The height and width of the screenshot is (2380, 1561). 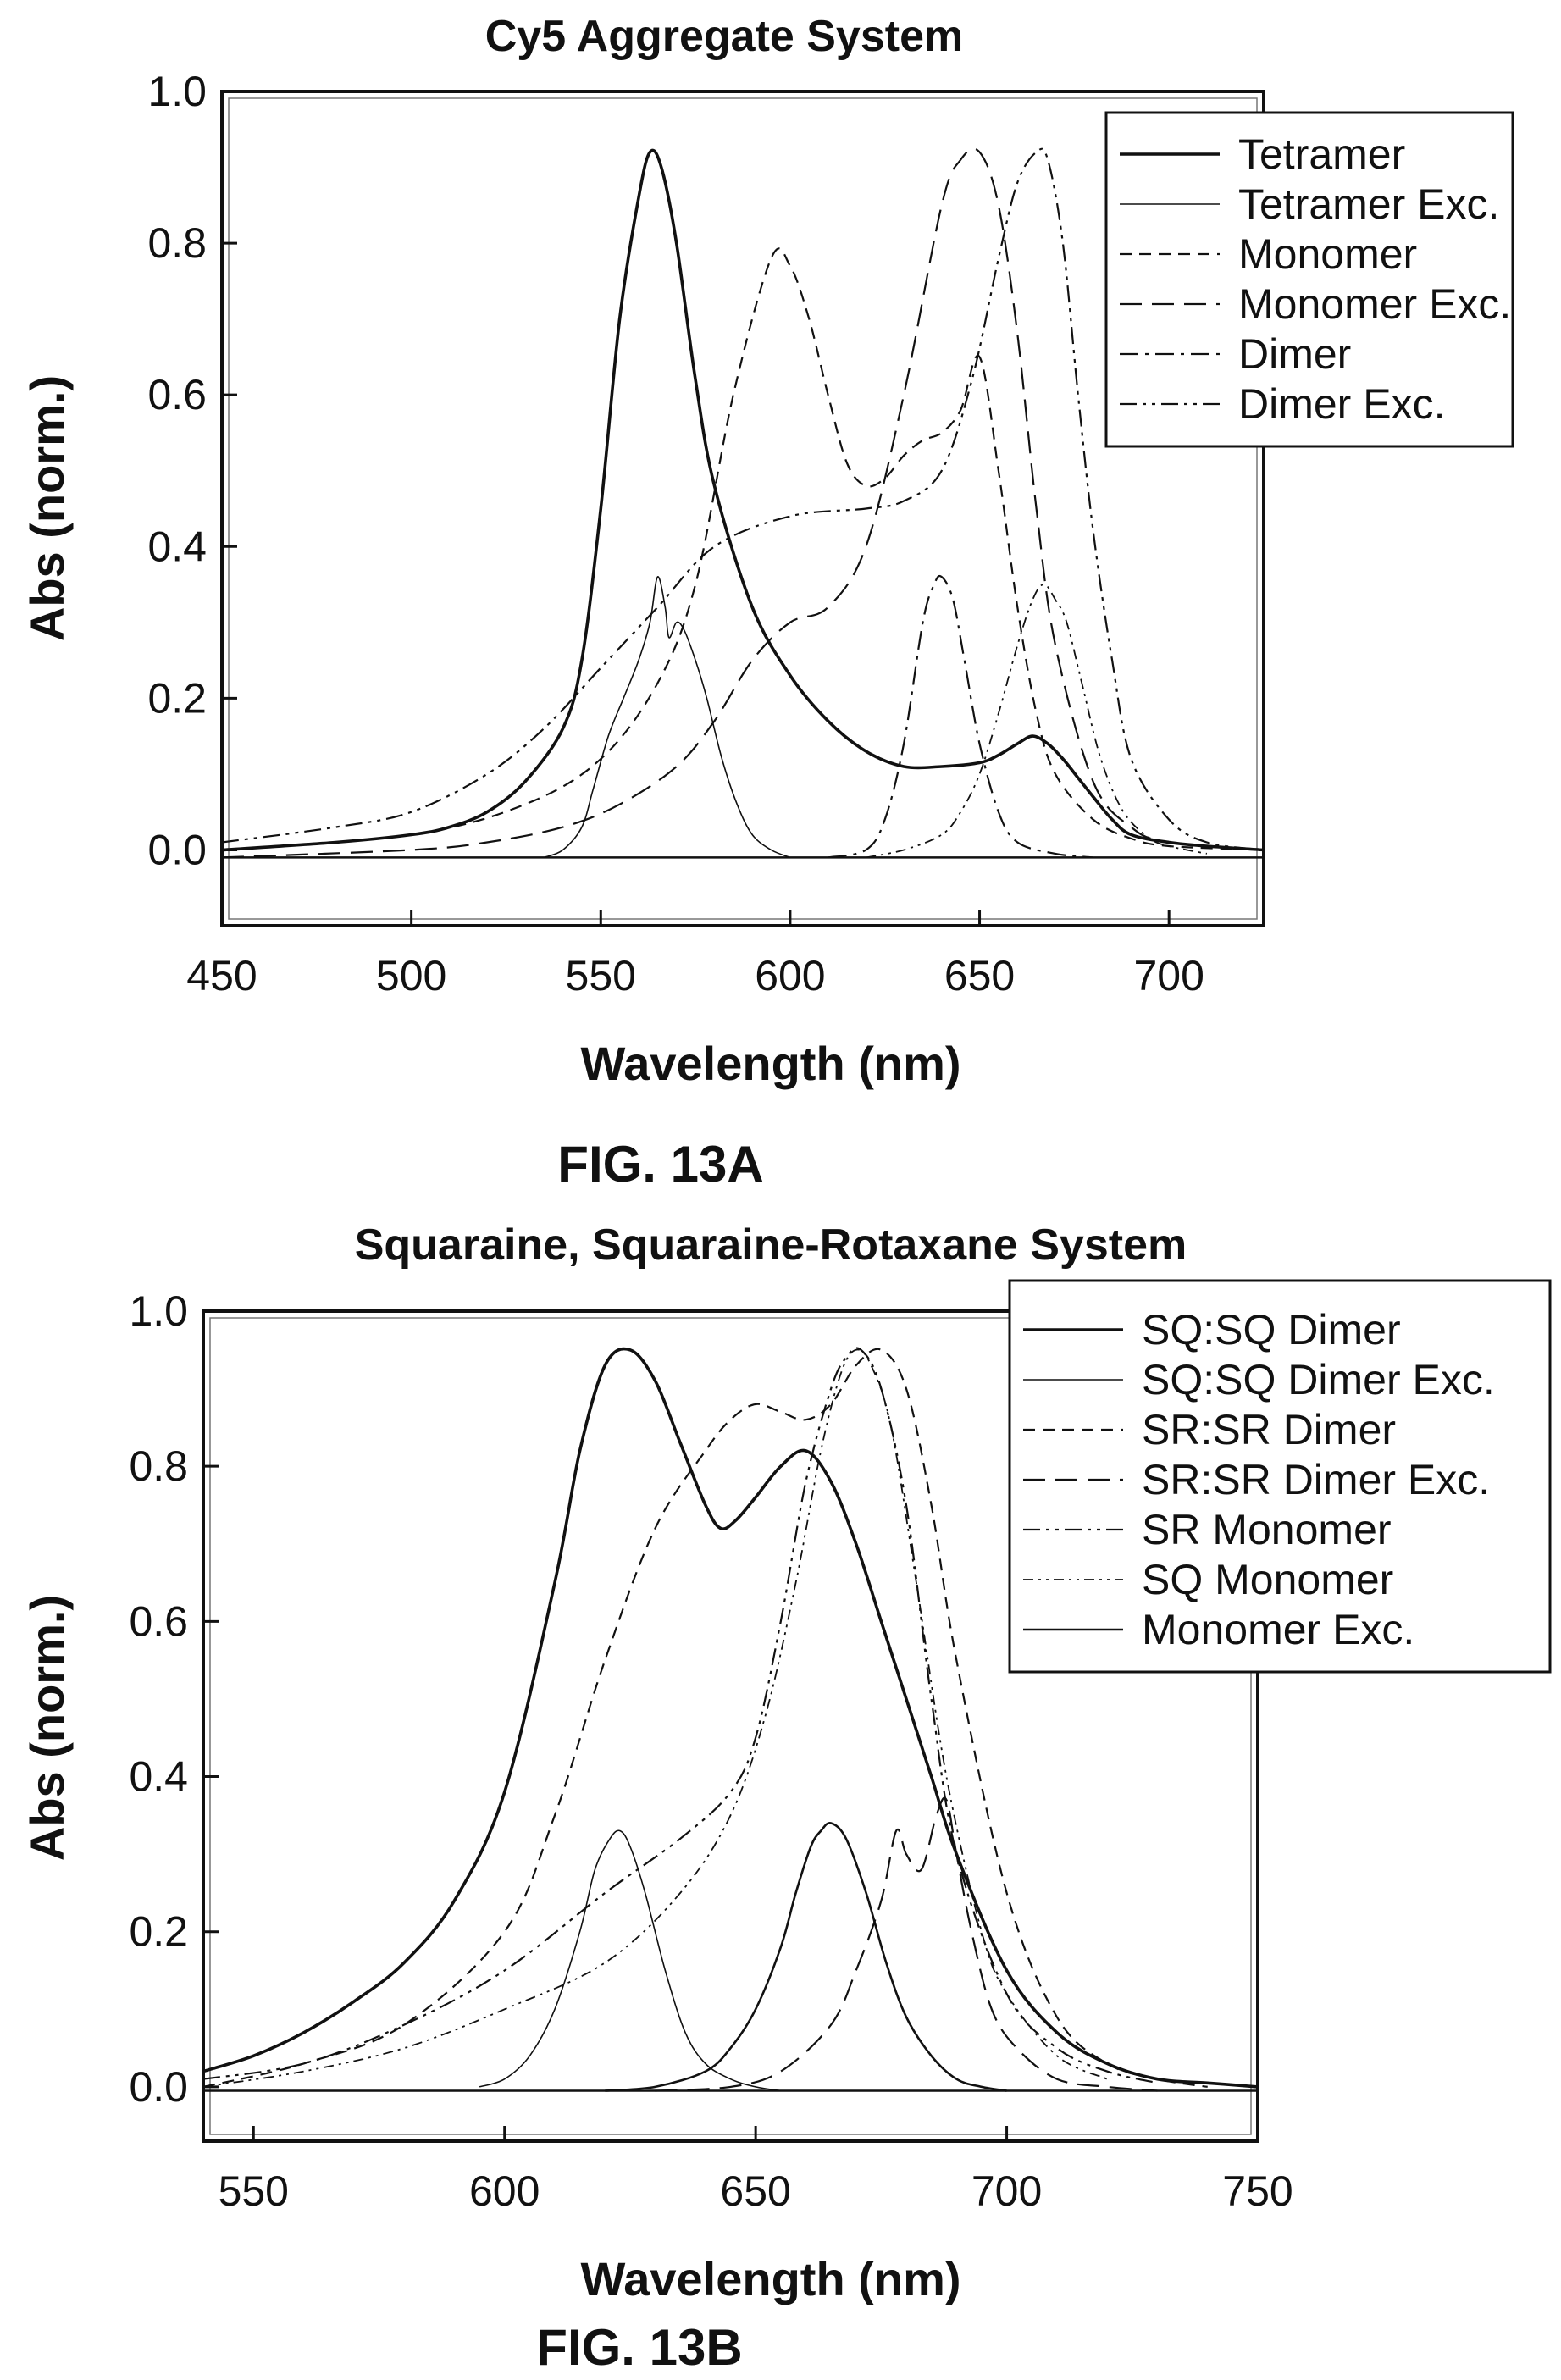 I want to click on chart-b-x-axis: 550 600 650 700 750, so click(x=756, y=2171).